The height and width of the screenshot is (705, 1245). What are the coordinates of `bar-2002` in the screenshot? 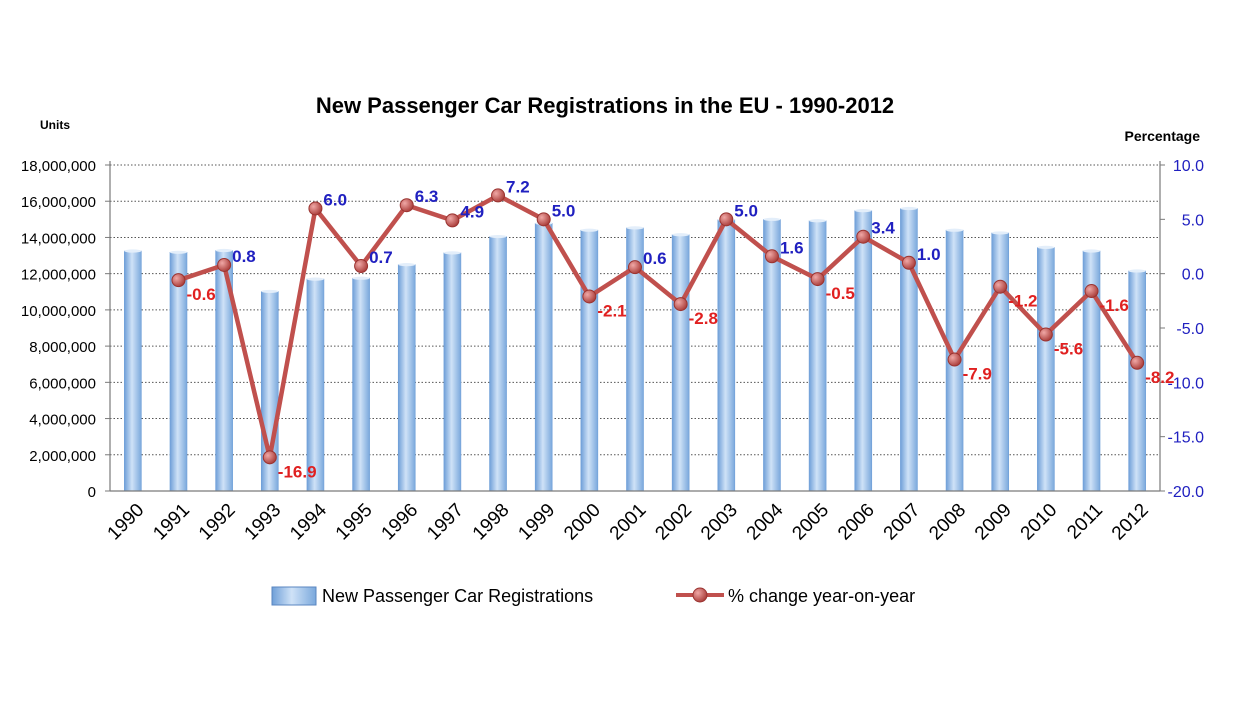 It's located at (680, 363).